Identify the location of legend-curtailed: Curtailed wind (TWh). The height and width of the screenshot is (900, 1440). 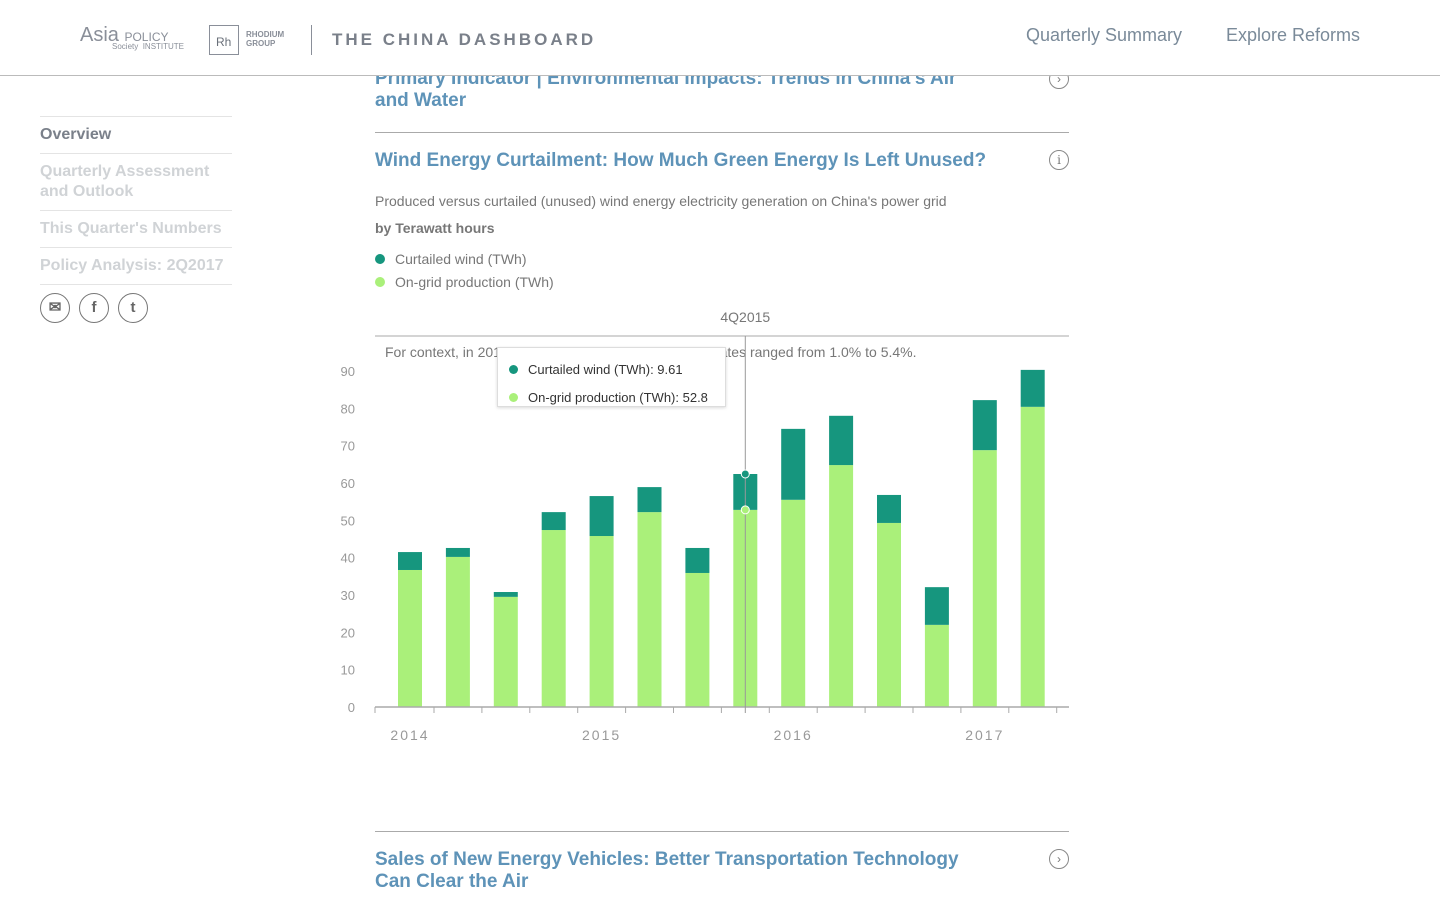
(450, 259).